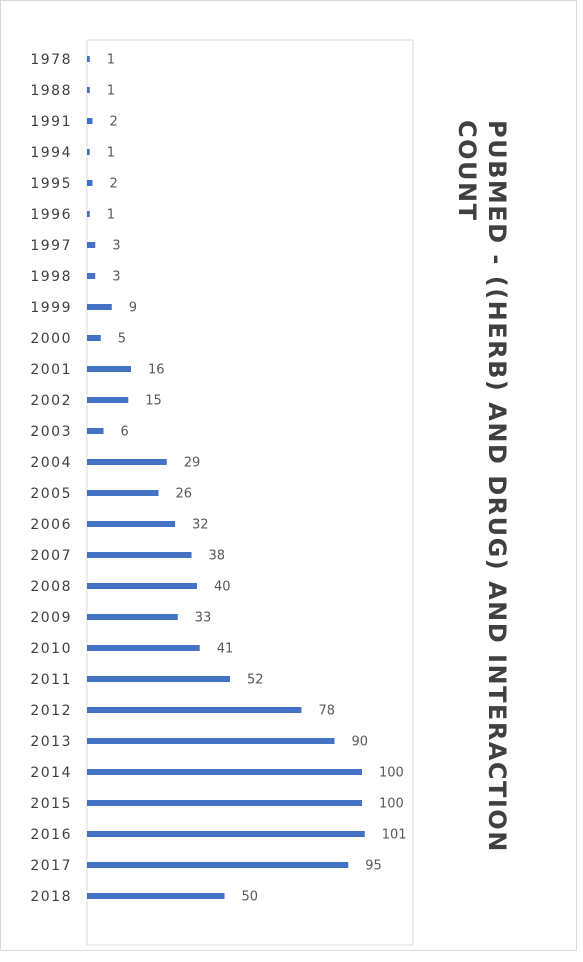 The width and height of the screenshot is (583, 962). I want to click on data-label: 95, so click(373, 866).